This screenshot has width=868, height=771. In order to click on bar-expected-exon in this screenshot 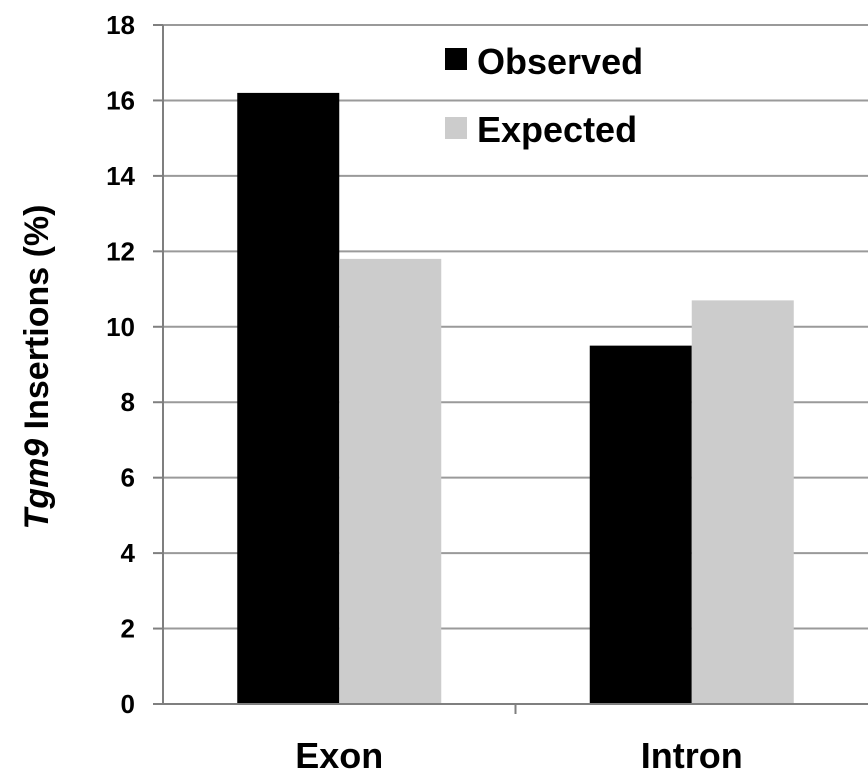, I will do `click(390, 481)`.